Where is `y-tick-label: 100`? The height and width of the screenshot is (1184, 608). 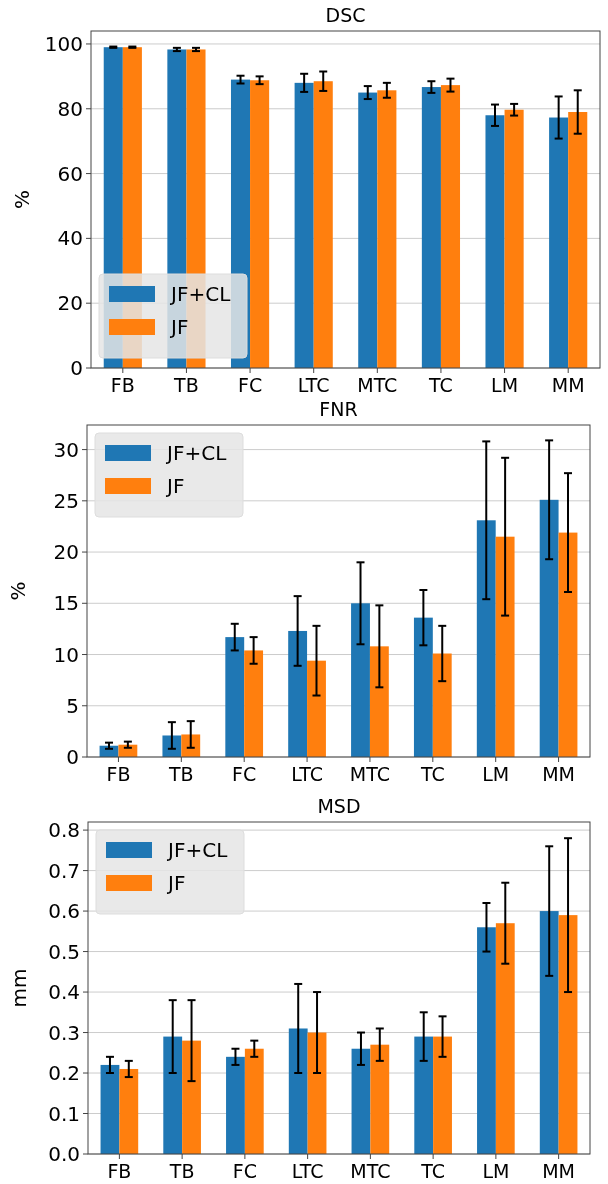 y-tick-label: 100 is located at coordinates (63, 43).